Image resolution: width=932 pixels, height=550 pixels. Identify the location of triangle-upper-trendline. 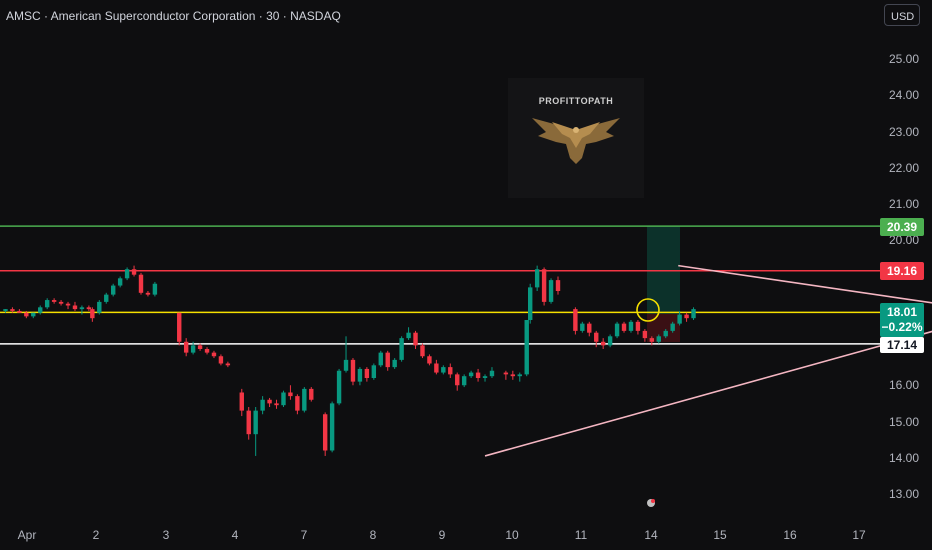
(805, 288).